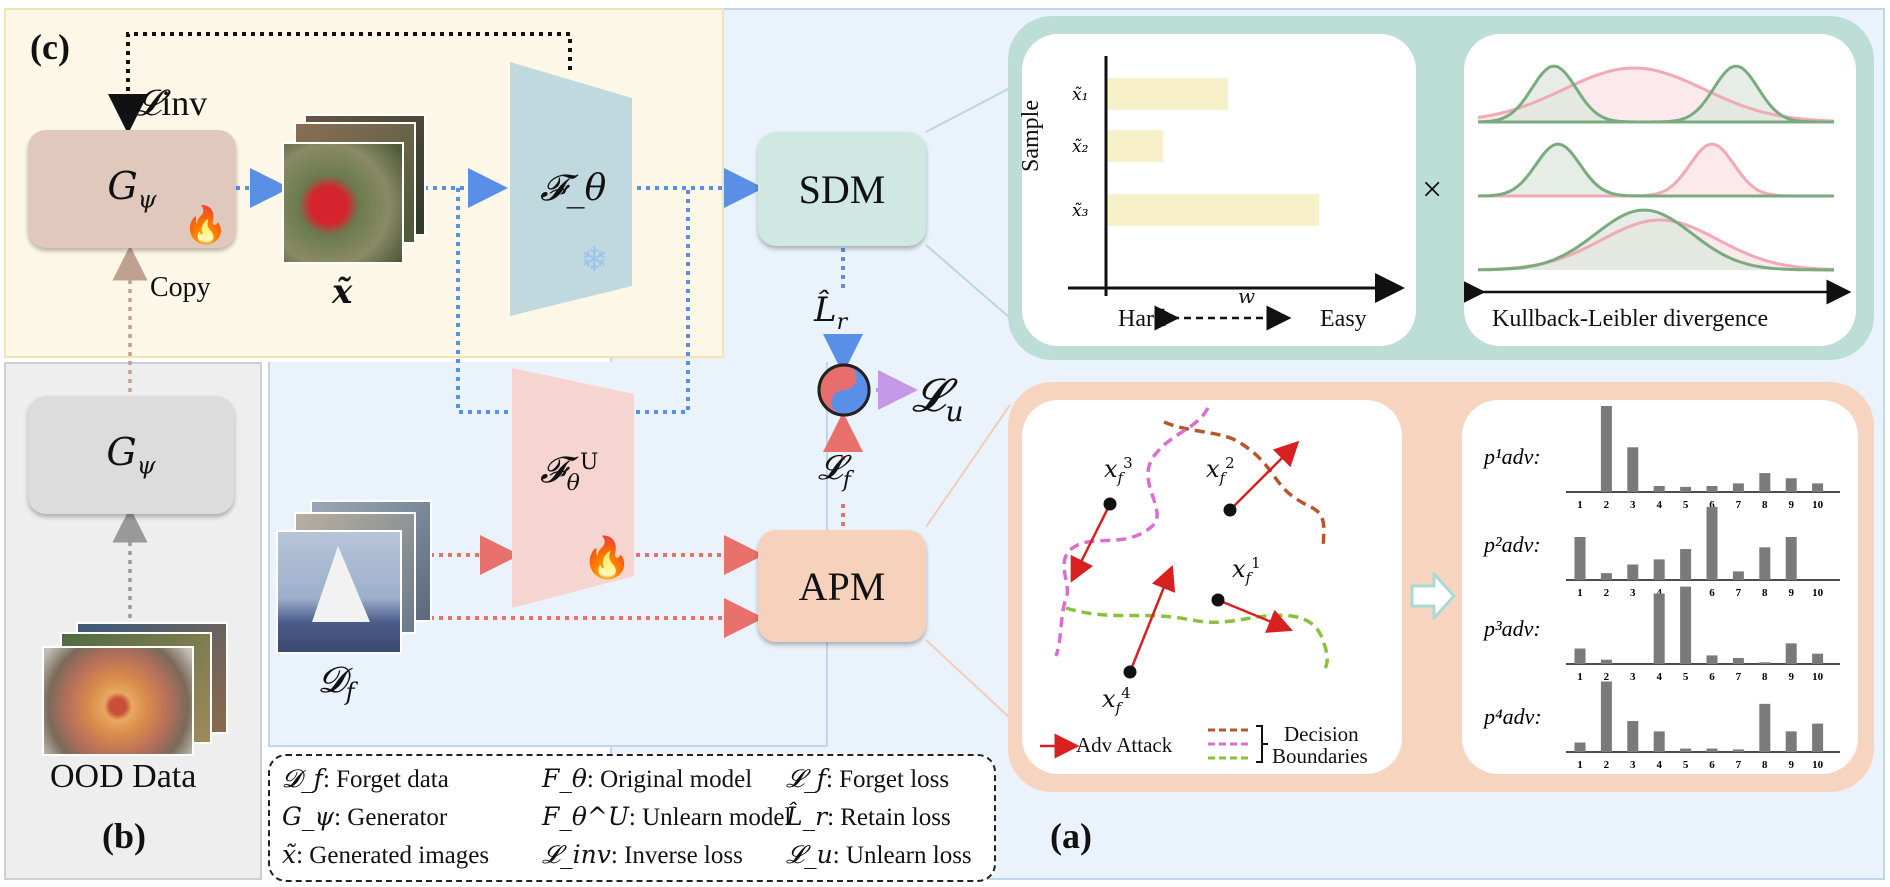  What do you see at coordinates (1659, 677) in the screenshot?
I see `adv-tick-3-4: 4` at bounding box center [1659, 677].